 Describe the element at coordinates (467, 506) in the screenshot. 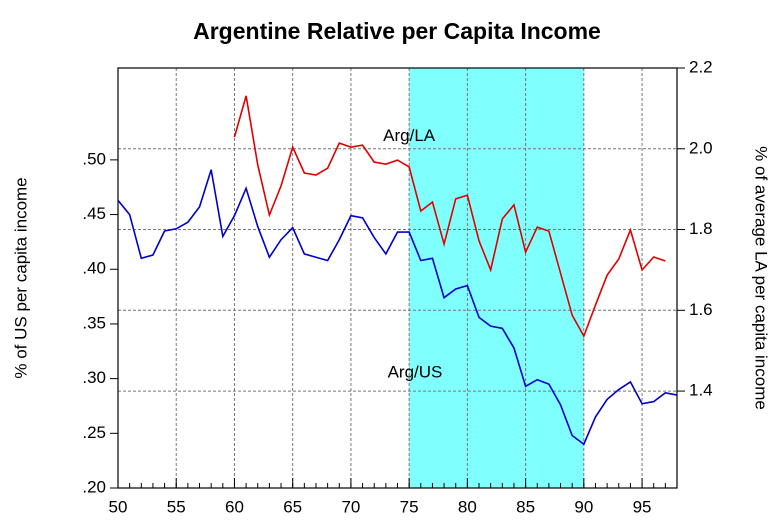

I see `x-tick-label: 80` at that location.